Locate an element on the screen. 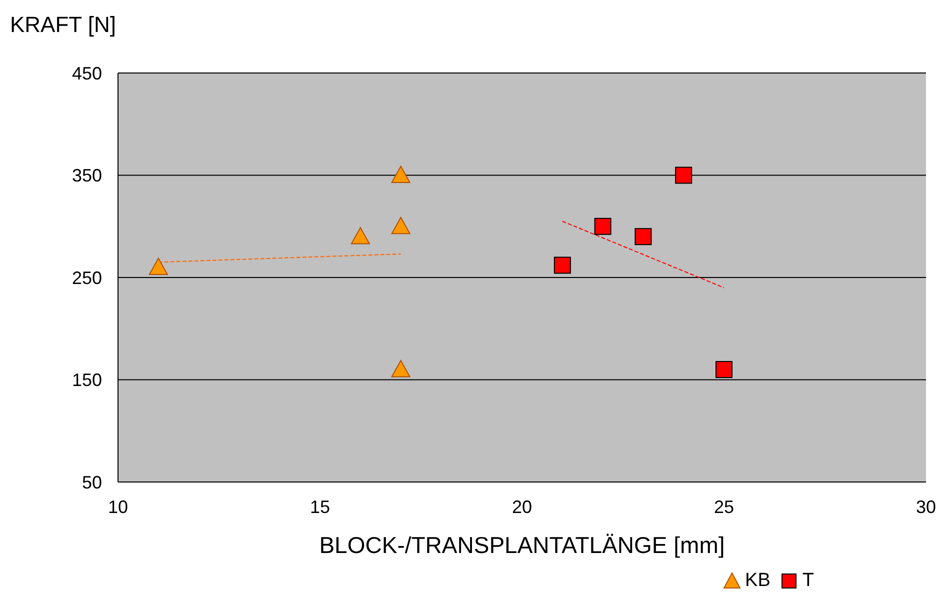 This screenshot has width=949, height=594. y-tick-label: 150 is located at coordinates (87, 380).